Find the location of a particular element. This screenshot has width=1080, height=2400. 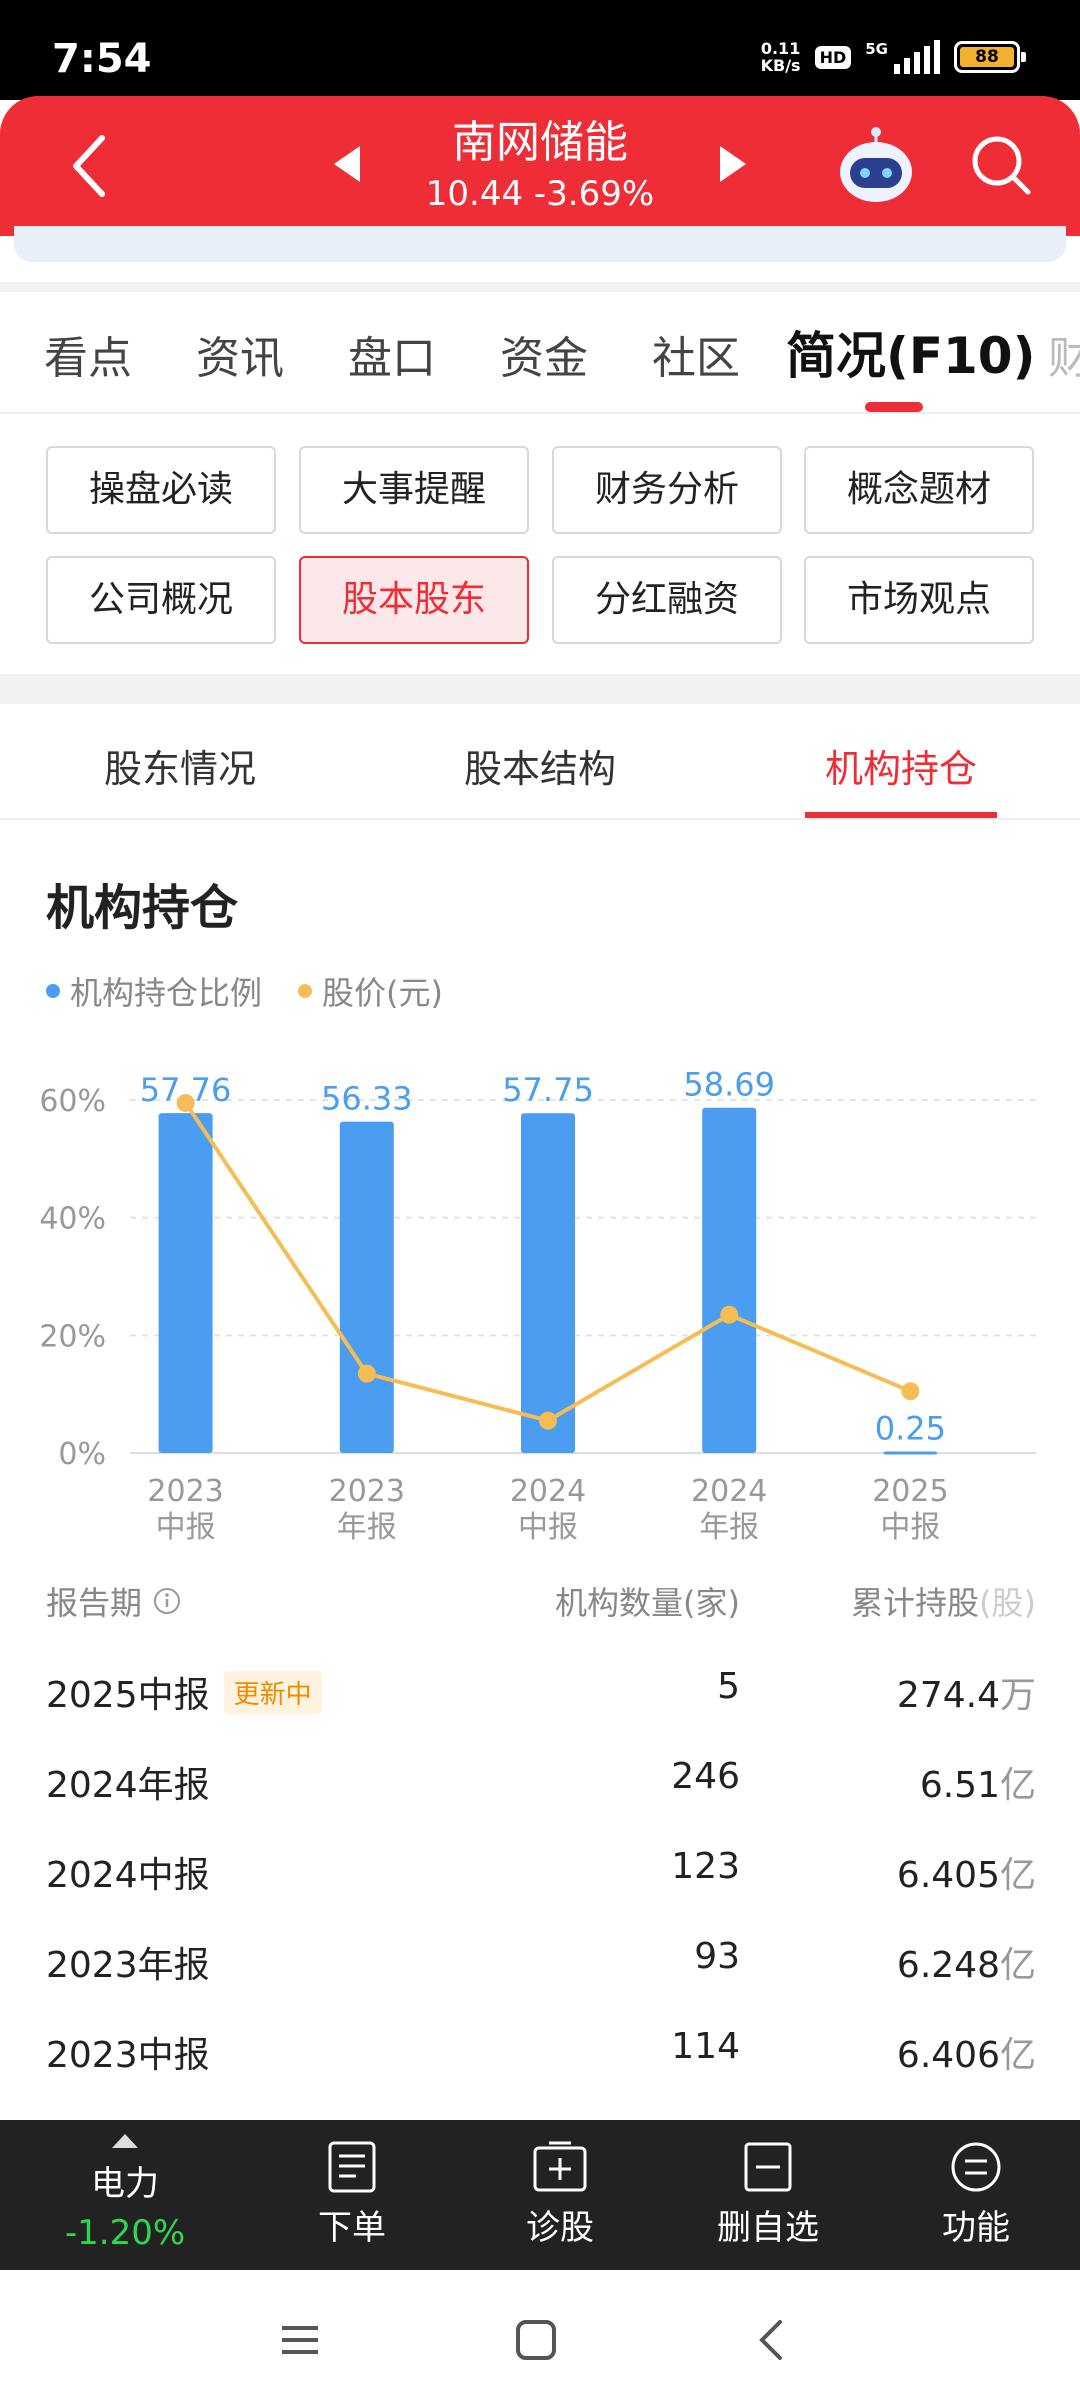

shareholders-button: 股本股东 is located at coordinates (414, 600).